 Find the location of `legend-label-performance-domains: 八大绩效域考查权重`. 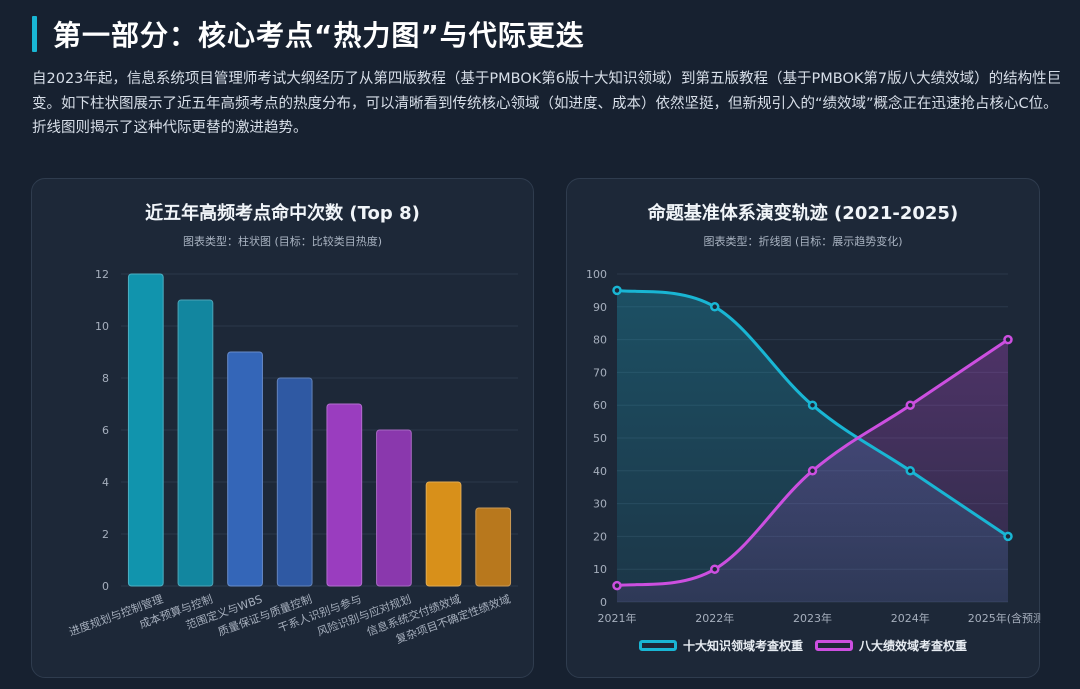

legend-label-performance-domains: 八大绩效域考查权重 is located at coordinates (913, 646).